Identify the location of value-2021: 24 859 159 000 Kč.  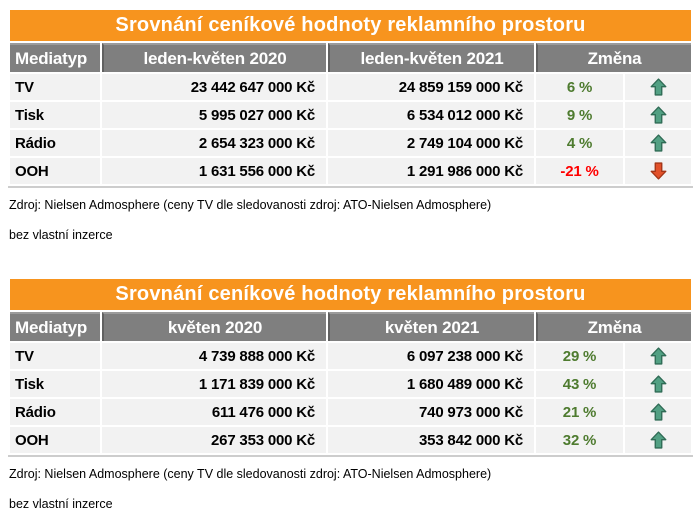
(431, 87).